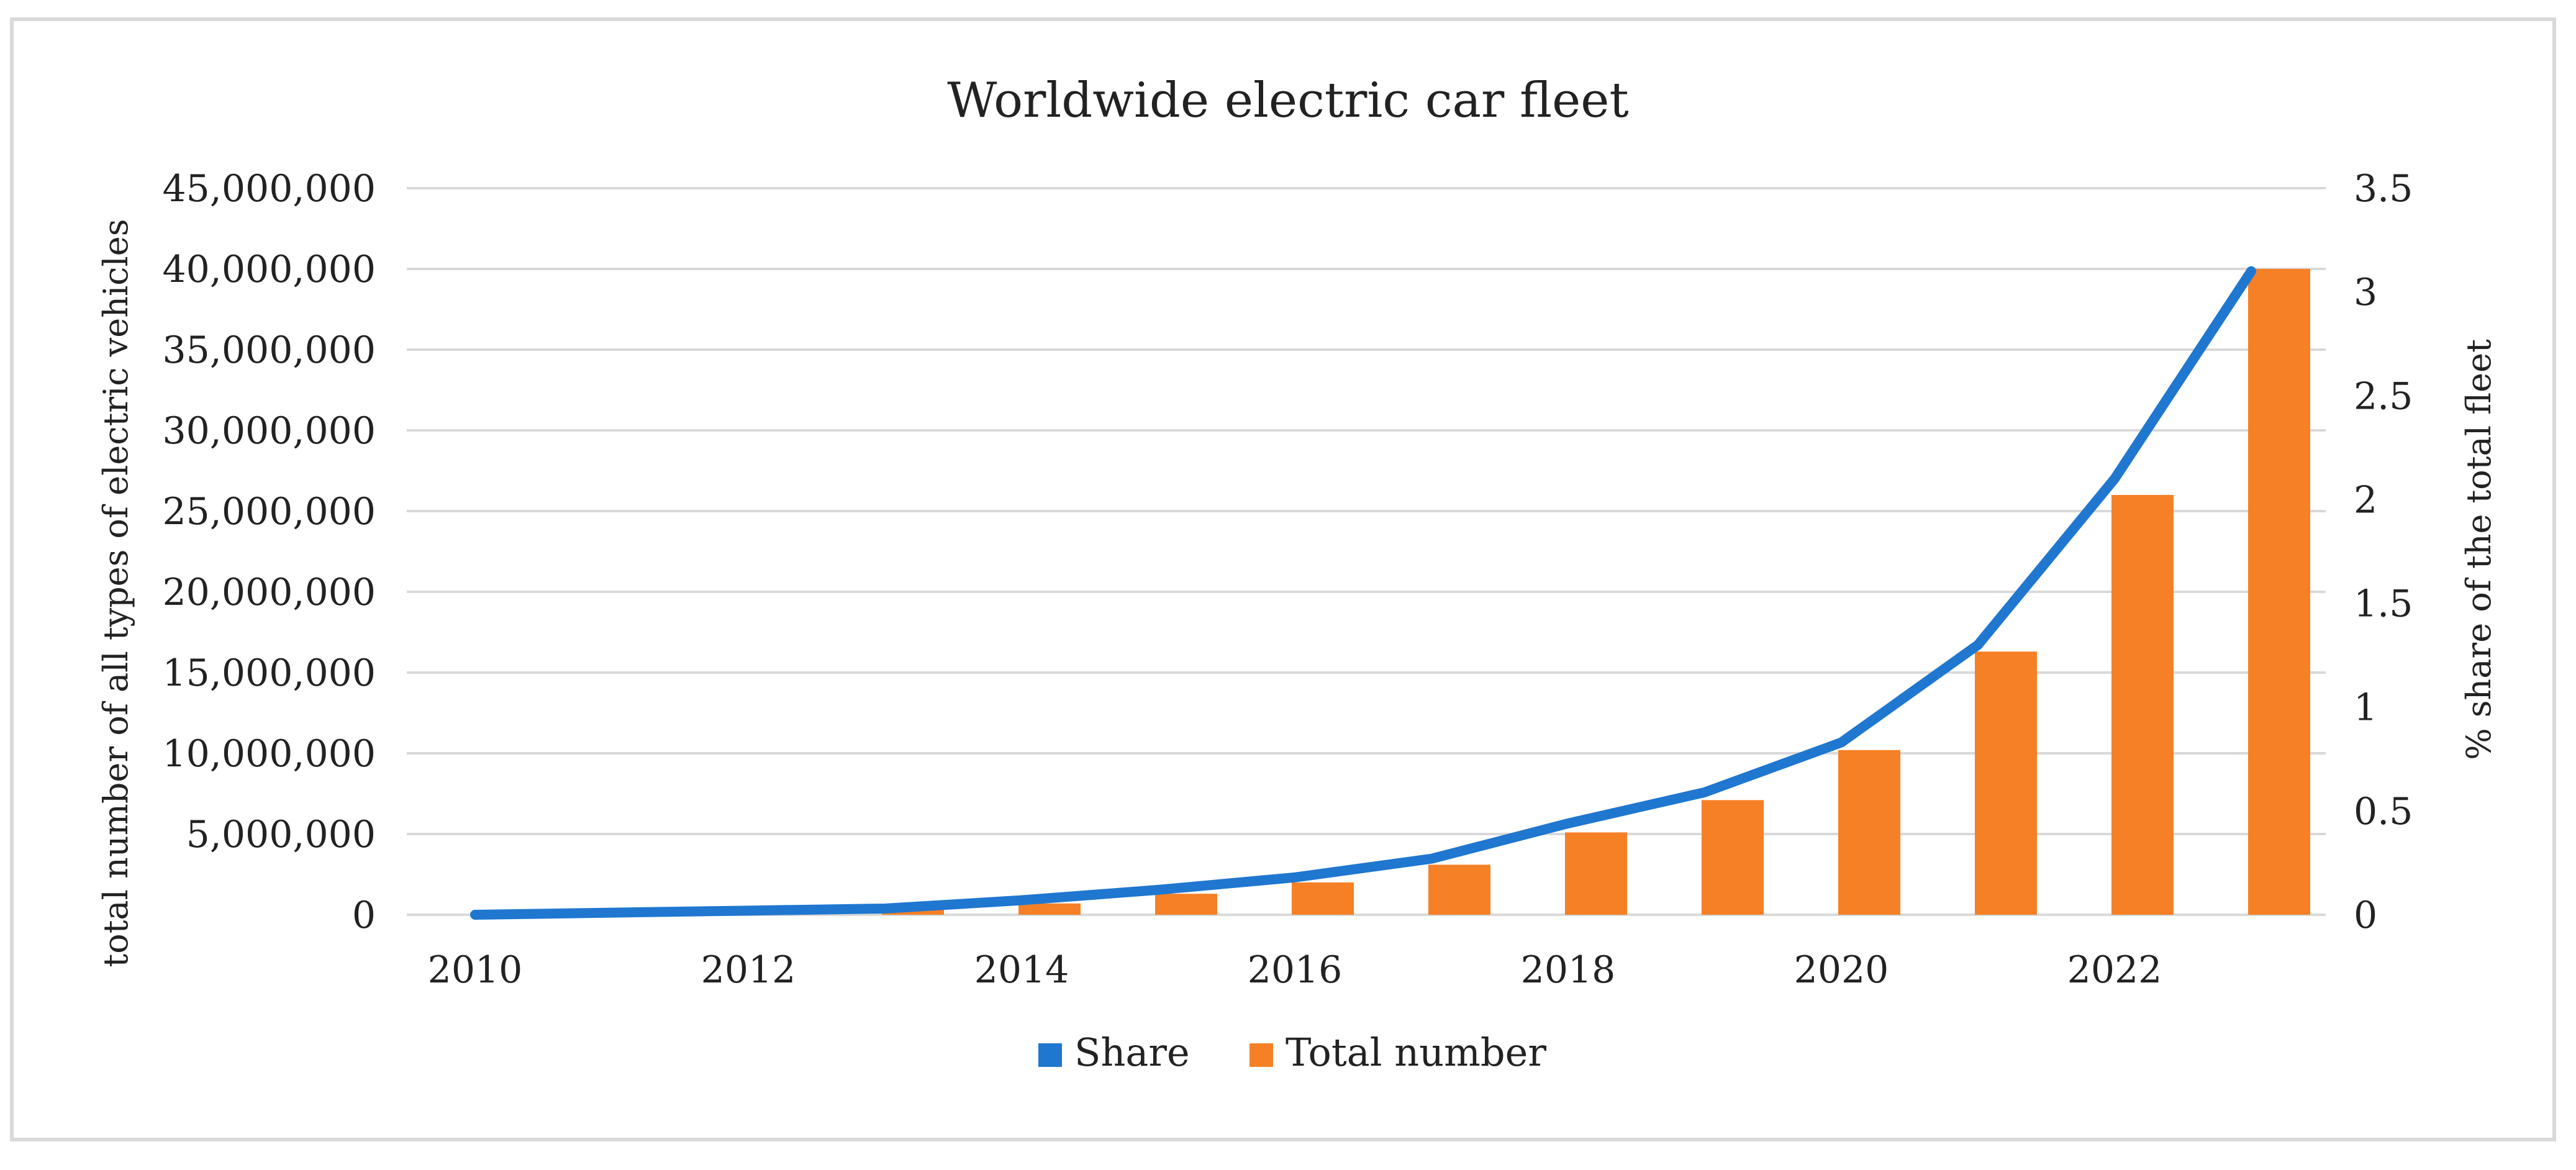  What do you see at coordinates (269, 269) in the screenshot?
I see `y-tick-label: 40,000,000` at bounding box center [269, 269].